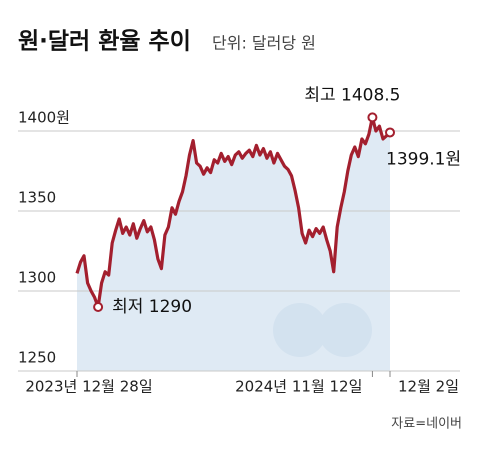 Image resolution: width=480 pixels, height=450 pixels. Describe the element at coordinates (152, 307) in the screenshot. I see `min-label: 최저 1290` at that location.